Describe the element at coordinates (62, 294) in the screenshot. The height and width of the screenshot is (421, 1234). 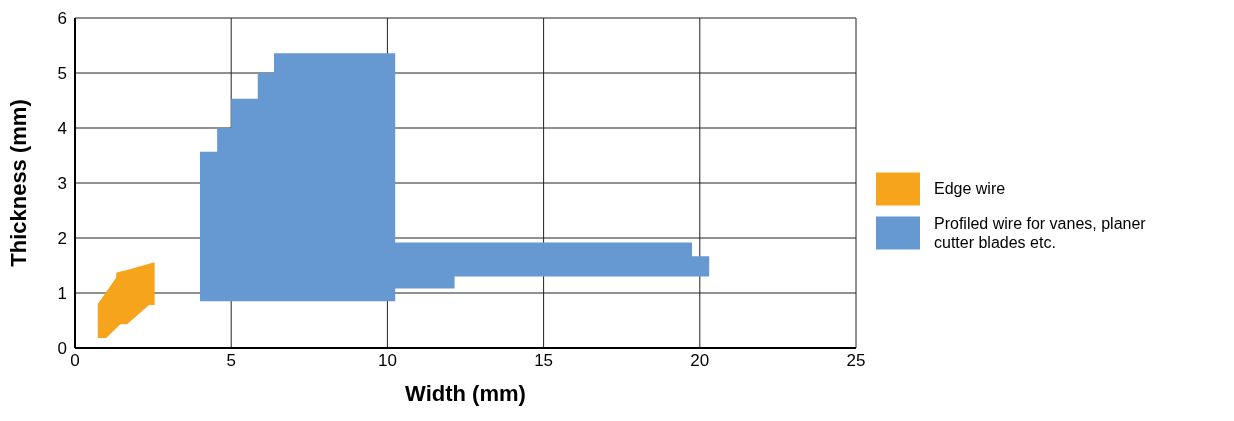
I see `y-tick-label: 1` at that location.